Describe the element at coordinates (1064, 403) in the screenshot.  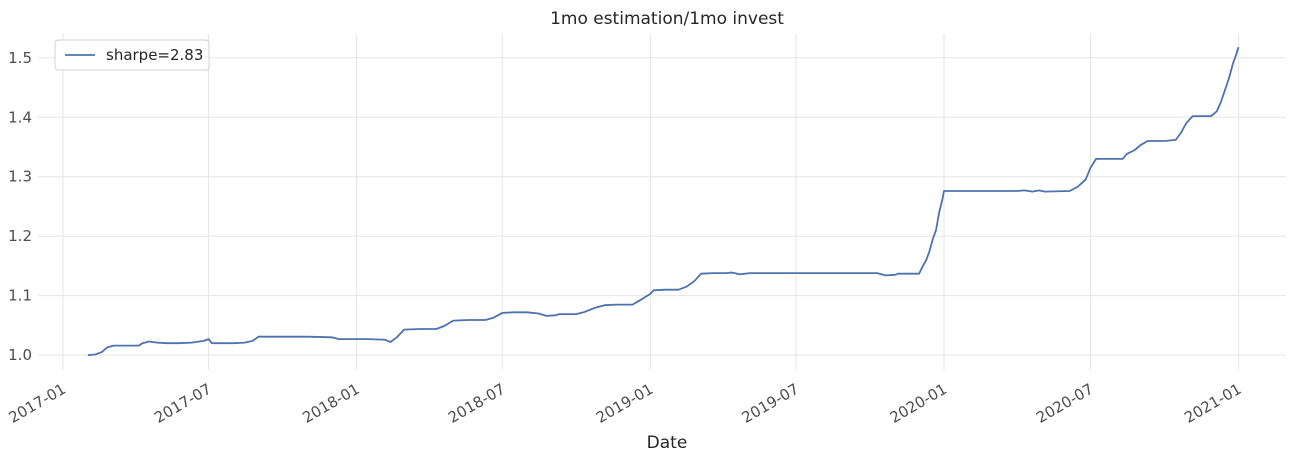
I see `x-tick-label: 2020-07` at that location.